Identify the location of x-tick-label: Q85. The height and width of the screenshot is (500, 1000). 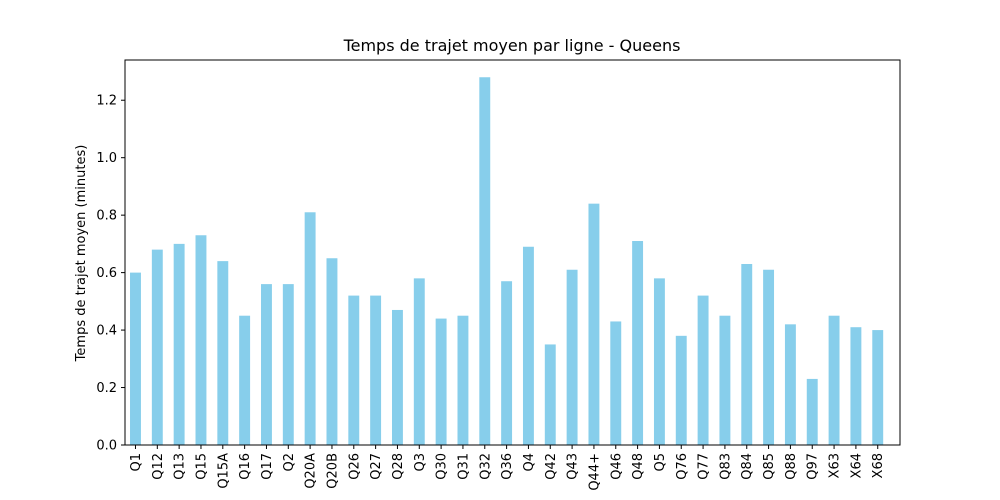
(769, 466).